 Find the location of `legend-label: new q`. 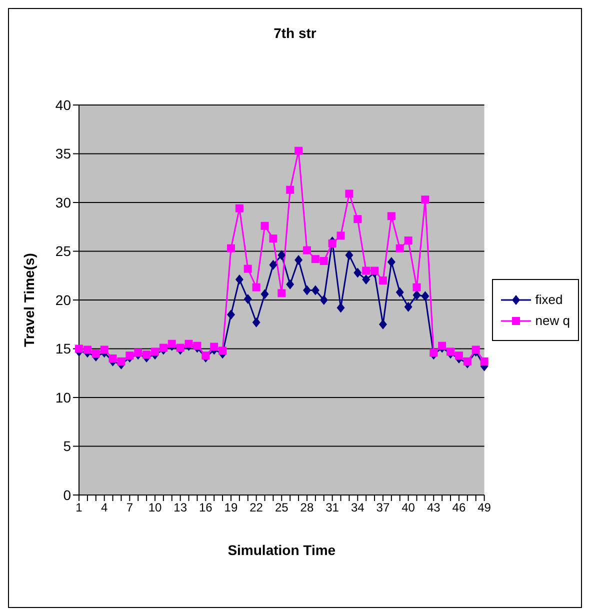

legend-label: new q is located at coordinates (552, 320).